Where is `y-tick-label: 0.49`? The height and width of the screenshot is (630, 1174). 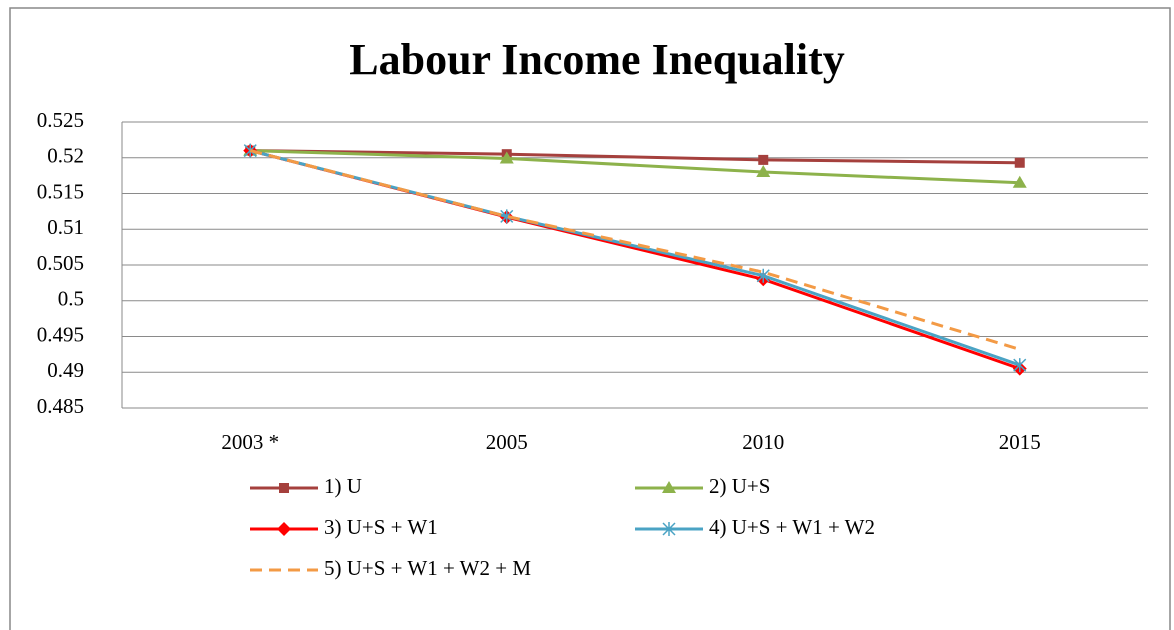
y-tick-label: 0.49 is located at coordinates (65, 370).